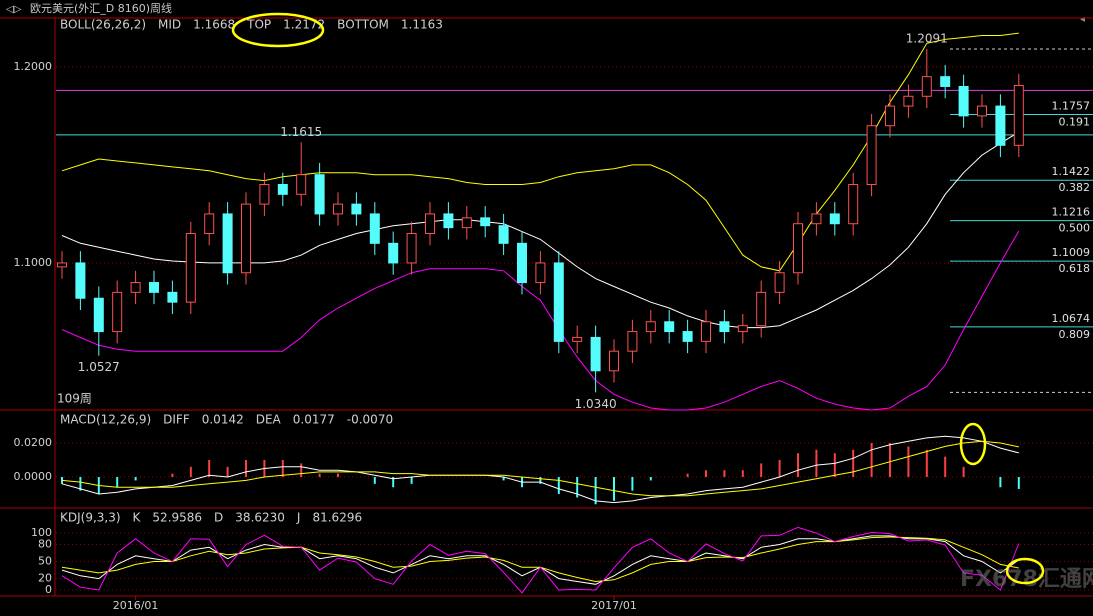 This screenshot has height=616, width=1093. Describe the element at coordinates (1071, 106) in the screenshot. I see `fib-price: 1.1757` at that location.